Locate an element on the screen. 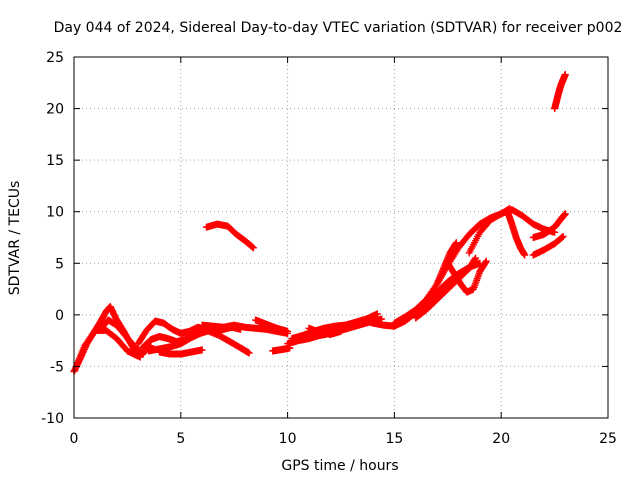 This screenshot has width=640, height=480. x-tick-label: 25 is located at coordinates (608, 439).